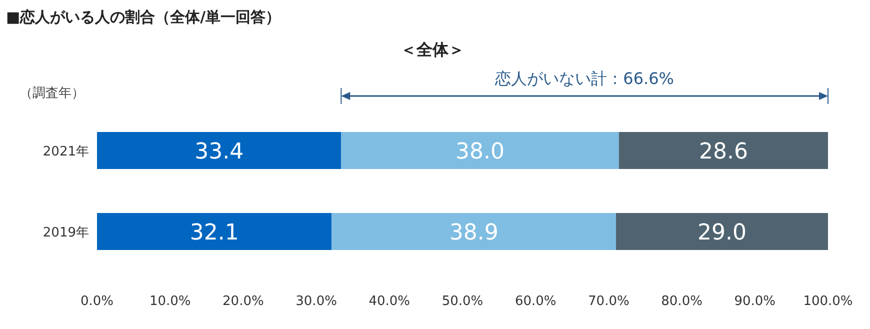 The height and width of the screenshot is (329, 870). I want to click on data-label: 38.9, so click(473, 233).